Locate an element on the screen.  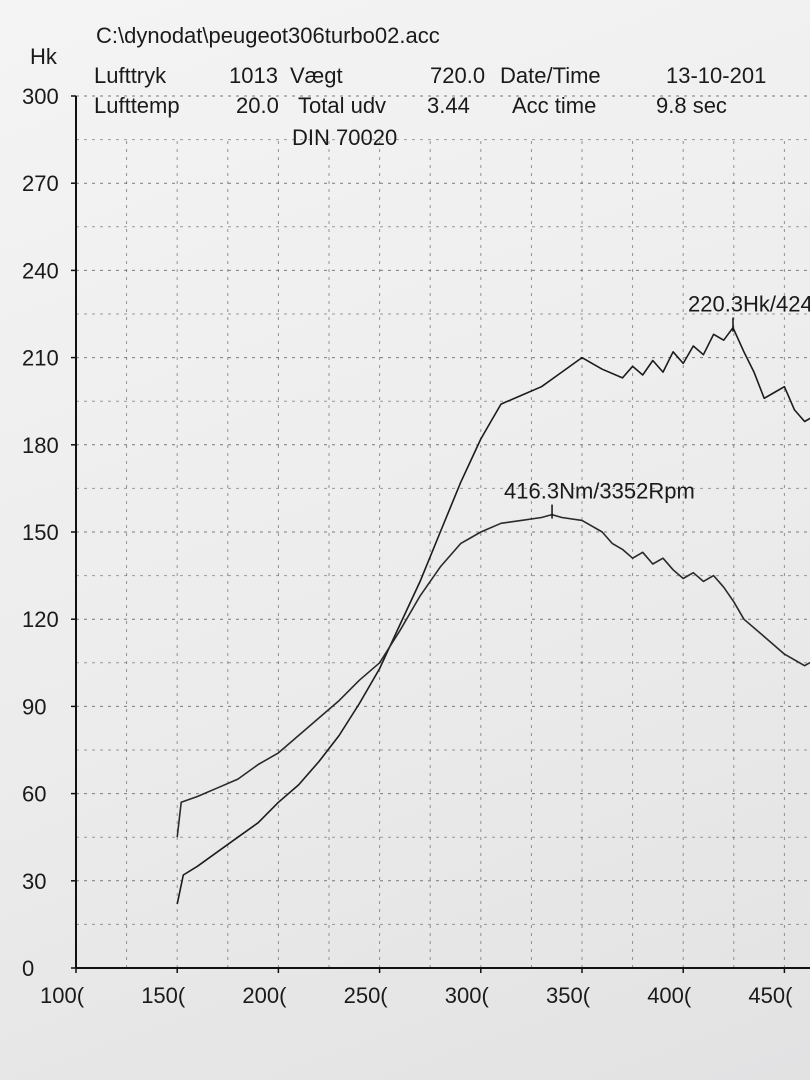
y-tick-label: 270 is located at coordinates (40, 183).